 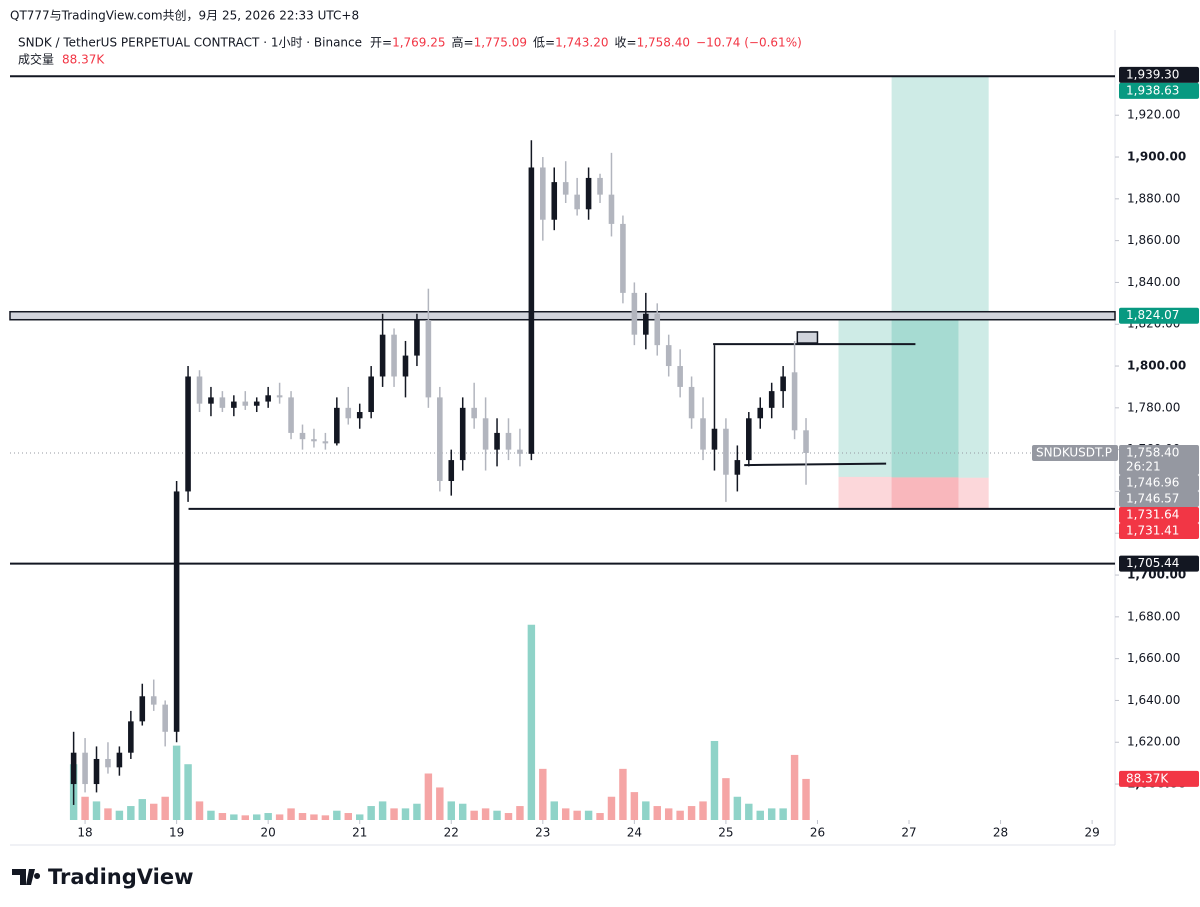 What do you see at coordinates (542, 833) in the screenshot?
I see `x-tick-label: 23` at bounding box center [542, 833].